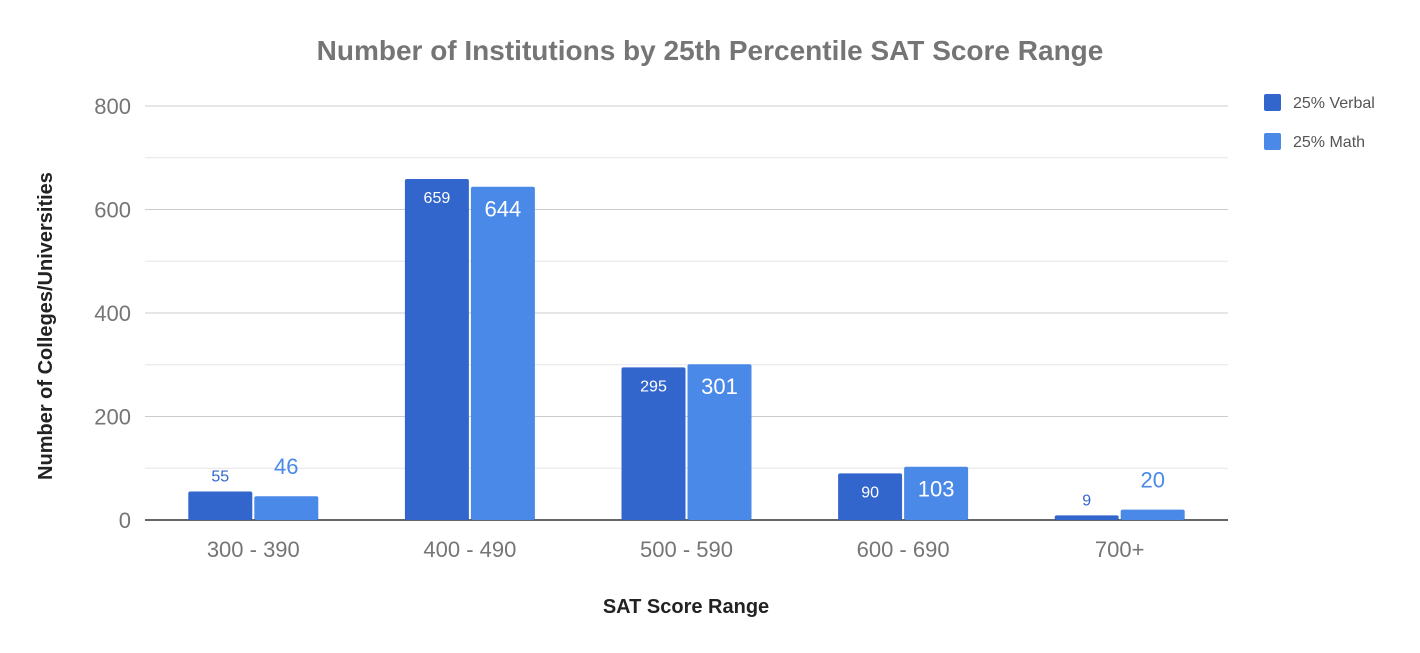 This screenshot has height=653, width=1420. I want to click on x-tick-label: 500 - 590, so click(686, 549).